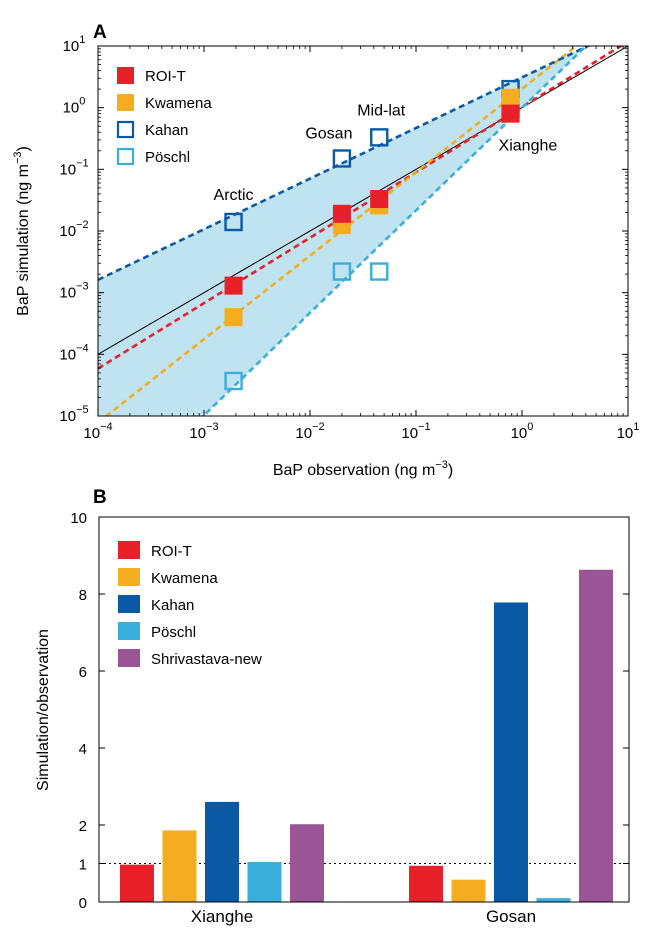 The width and height of the screenshot is (647, 929). I want to click on y-tick-label: 4, so click(83, 749).